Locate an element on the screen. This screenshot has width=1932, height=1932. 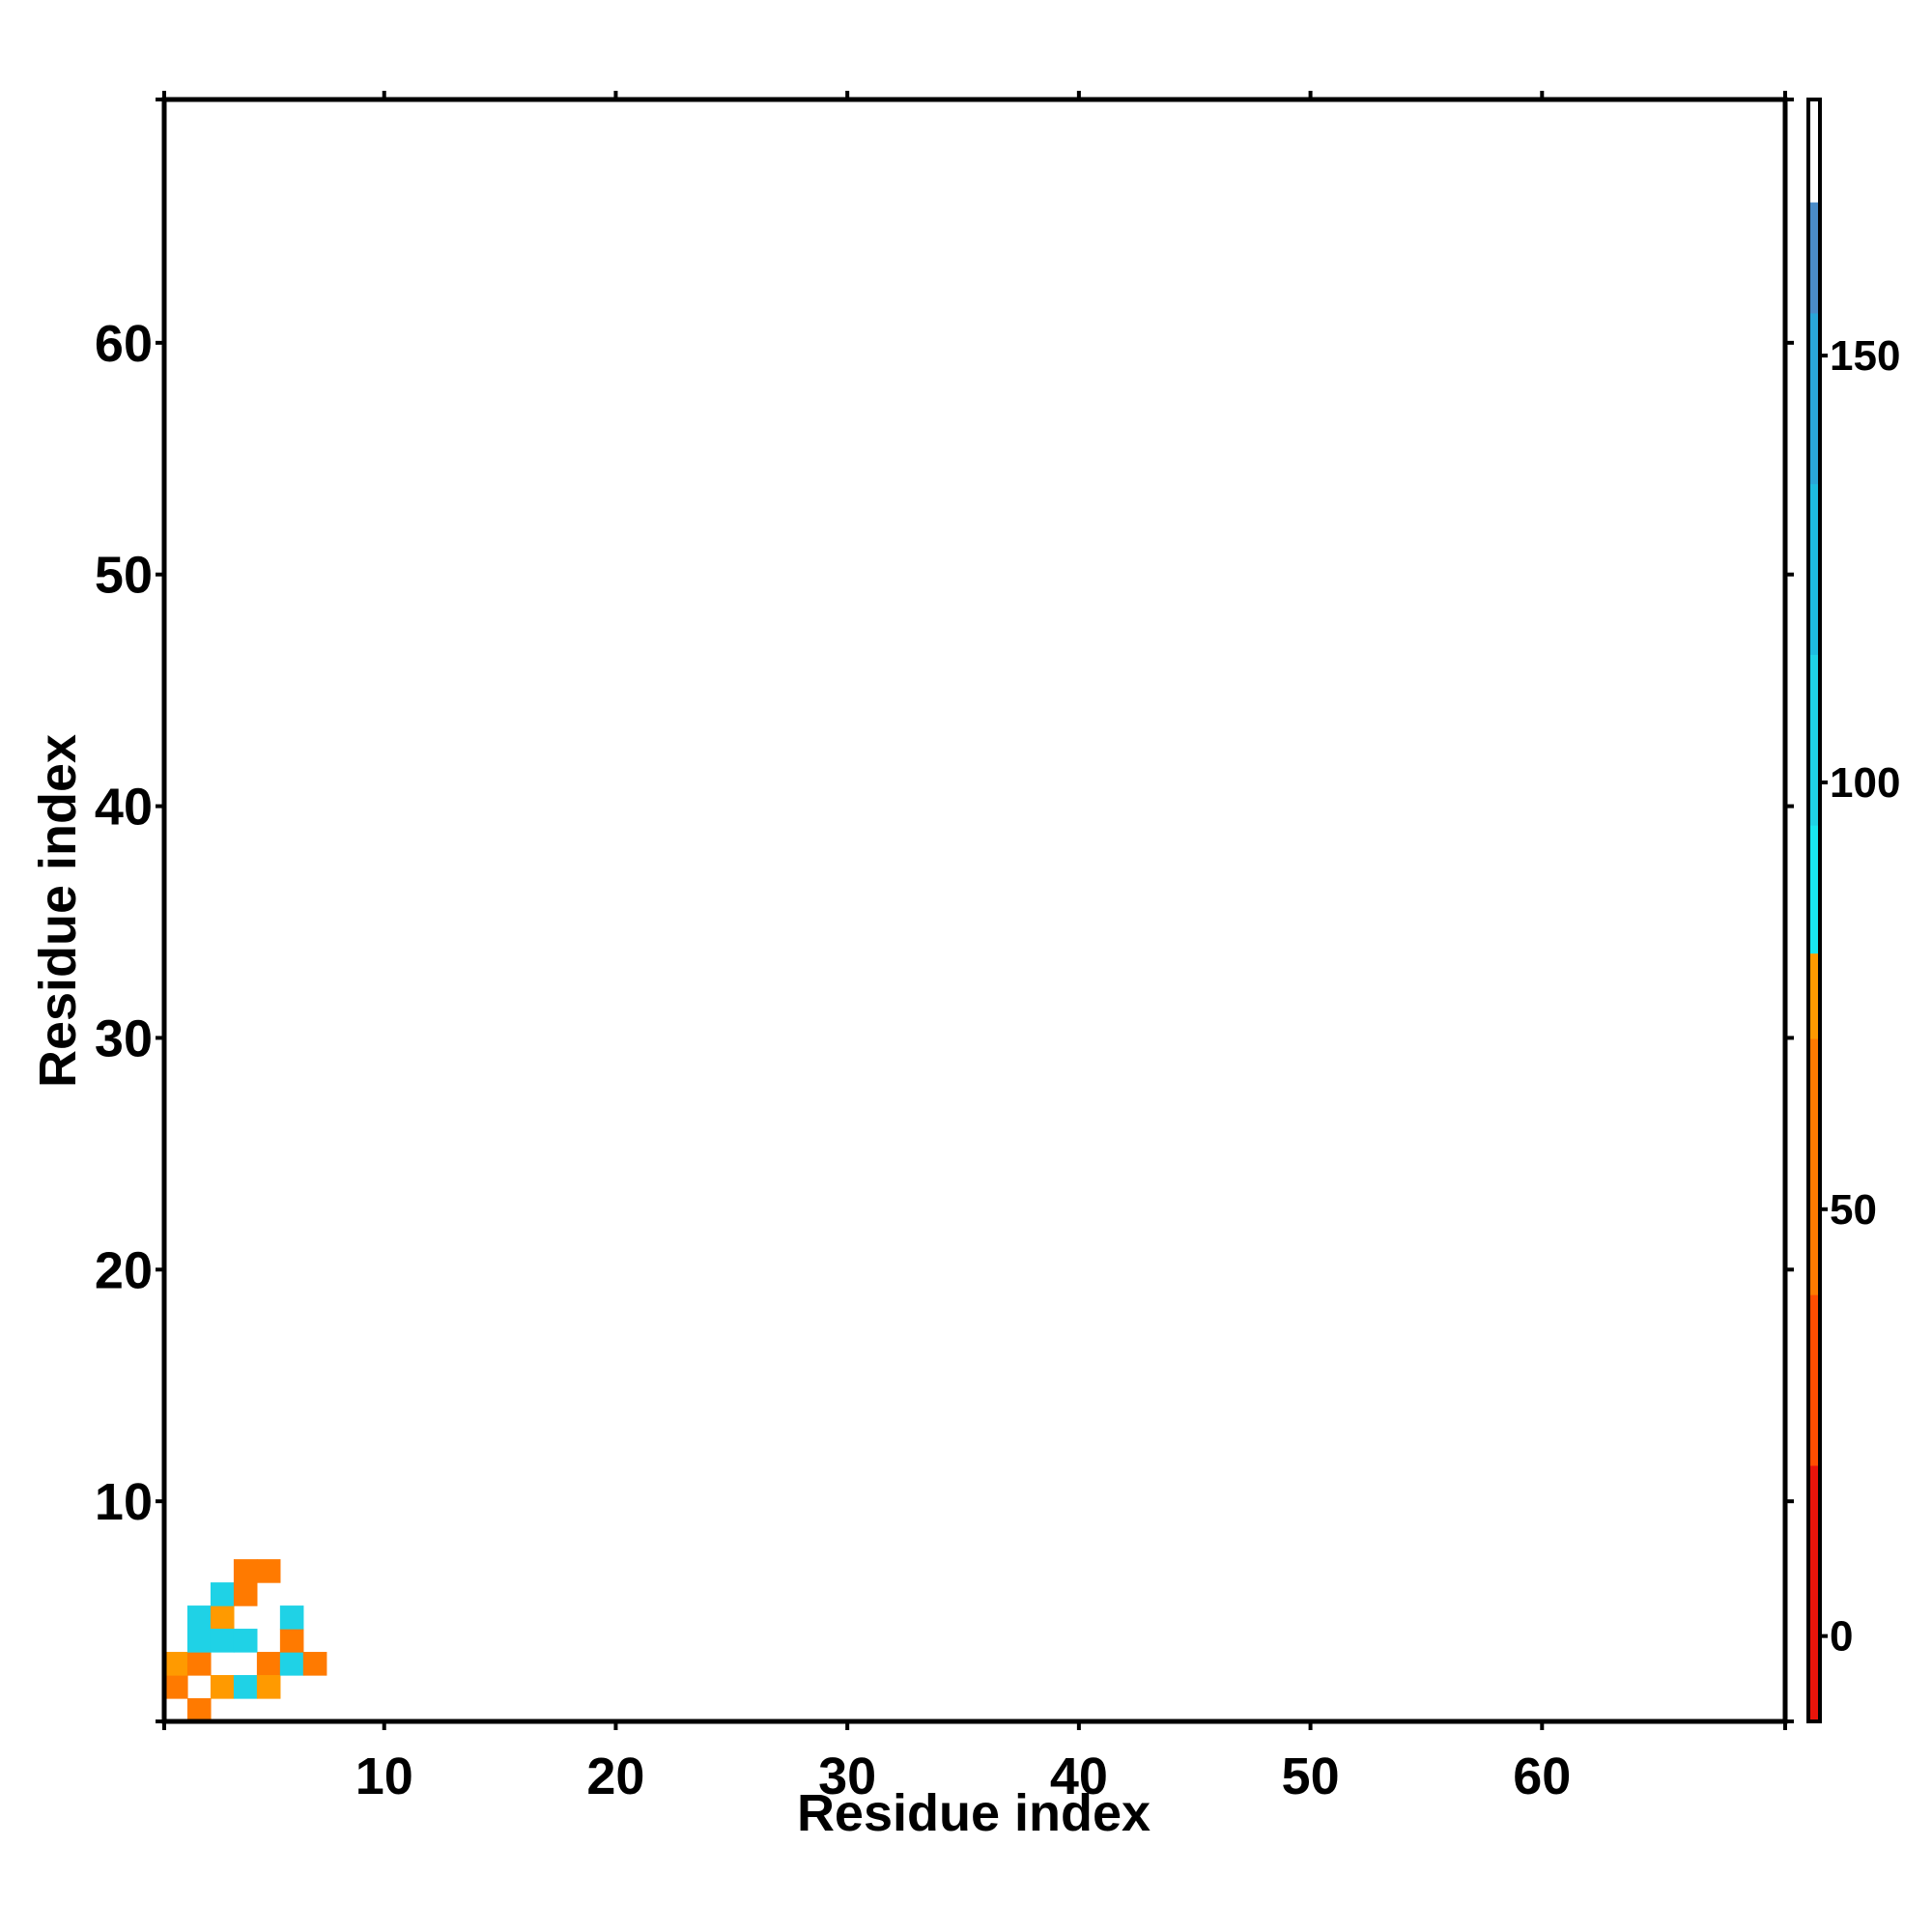
y-tick-label: 20 is located at coordinates (124, 1270).